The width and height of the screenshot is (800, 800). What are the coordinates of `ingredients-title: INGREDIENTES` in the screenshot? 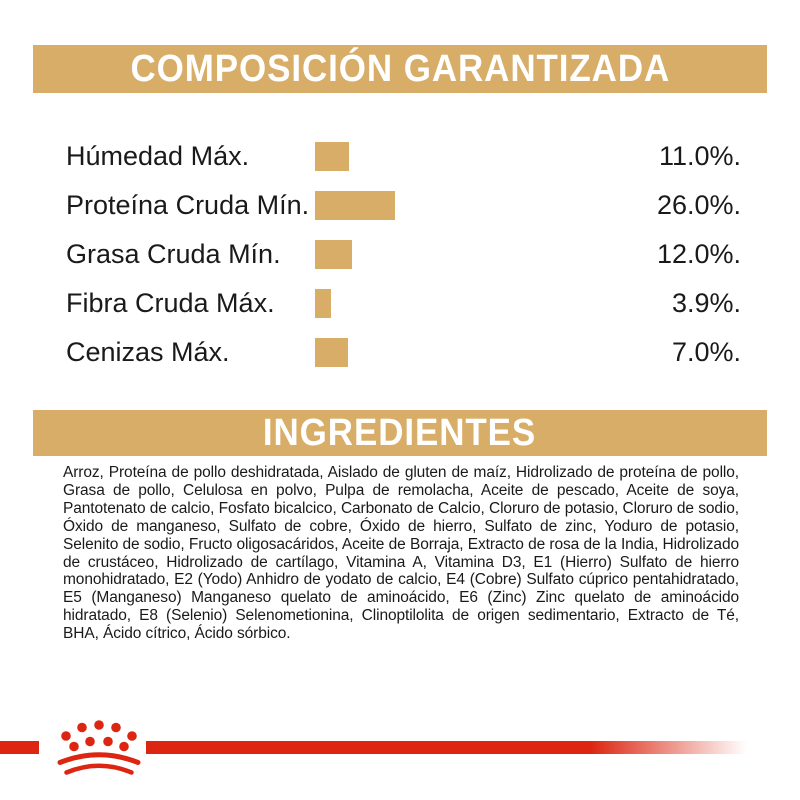 It's located at (400, 432).